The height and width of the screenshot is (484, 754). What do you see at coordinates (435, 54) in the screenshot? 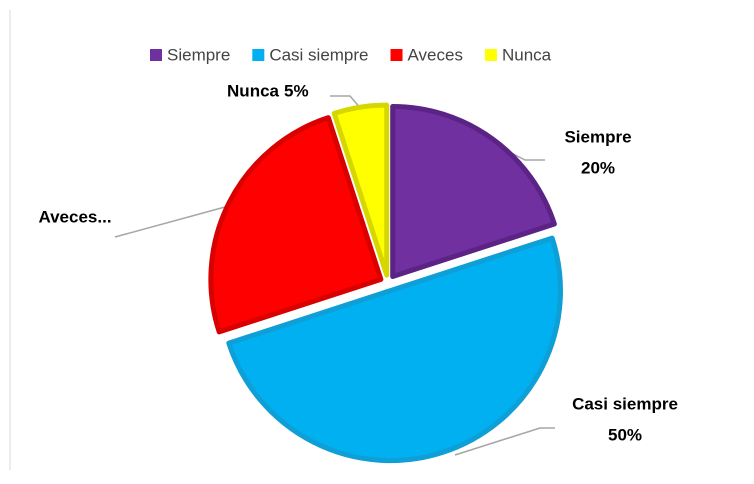
I see `legend-label: Aveces` at bounding box center [435, 54].